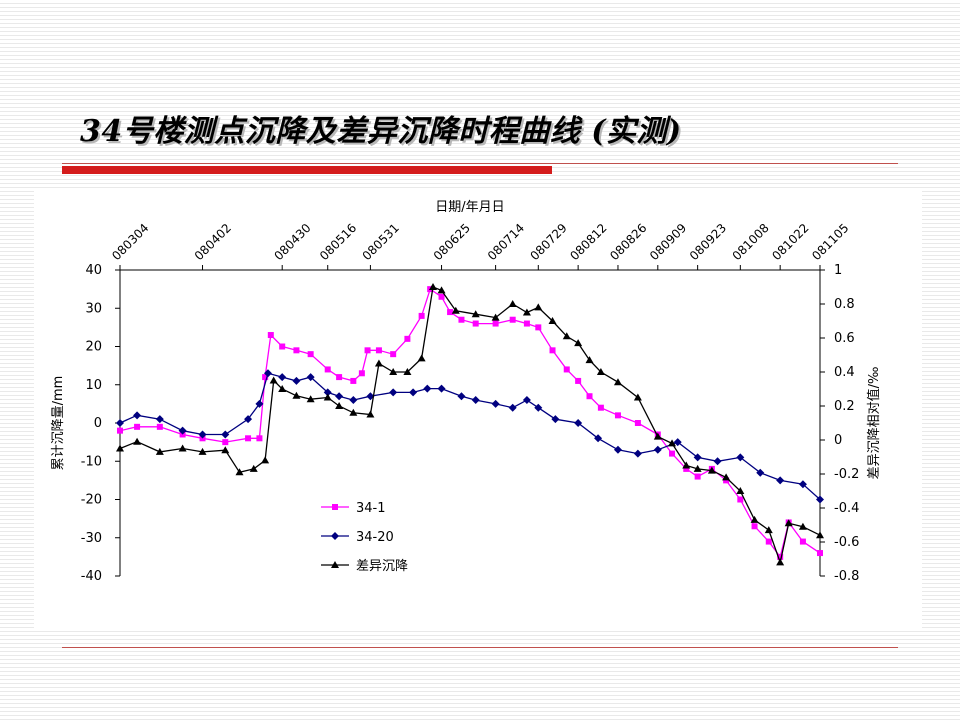  I want to click on right-y-tick-label: 0.8, so click(844, 304).